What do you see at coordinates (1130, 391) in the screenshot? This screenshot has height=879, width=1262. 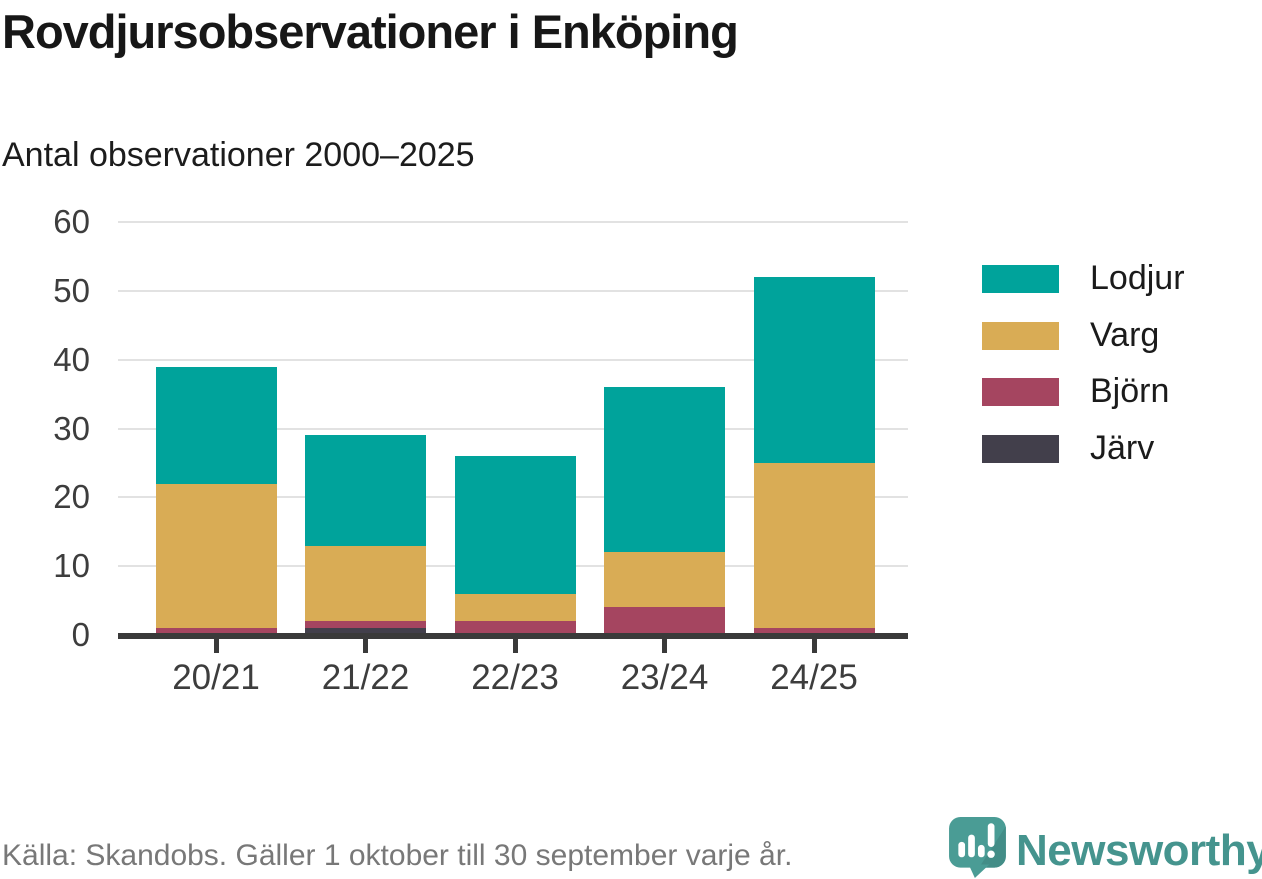 I see `legend-label: Björn` at bounding box center [1130, 391].